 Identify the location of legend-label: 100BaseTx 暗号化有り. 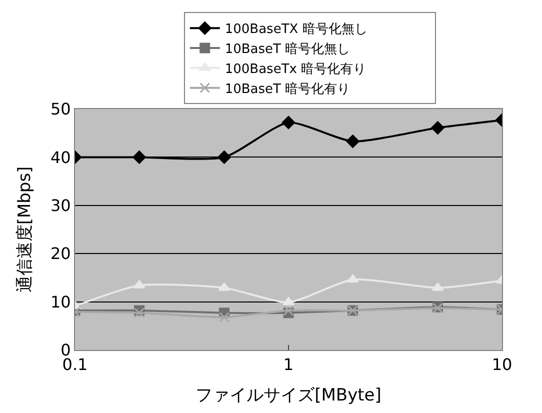
(295, 69).